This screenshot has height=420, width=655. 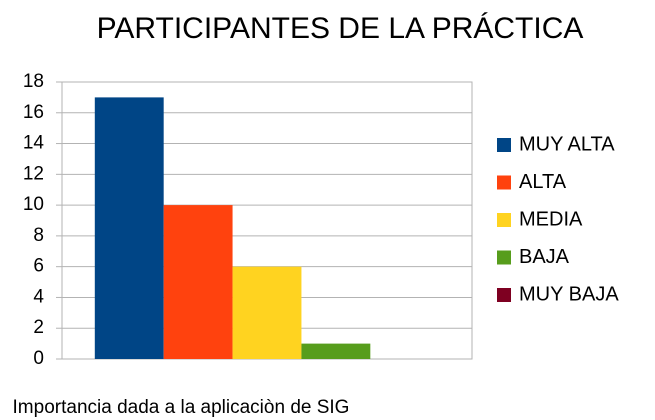 I want to click on y-tick-label: 18, so click(x=33, y=81).